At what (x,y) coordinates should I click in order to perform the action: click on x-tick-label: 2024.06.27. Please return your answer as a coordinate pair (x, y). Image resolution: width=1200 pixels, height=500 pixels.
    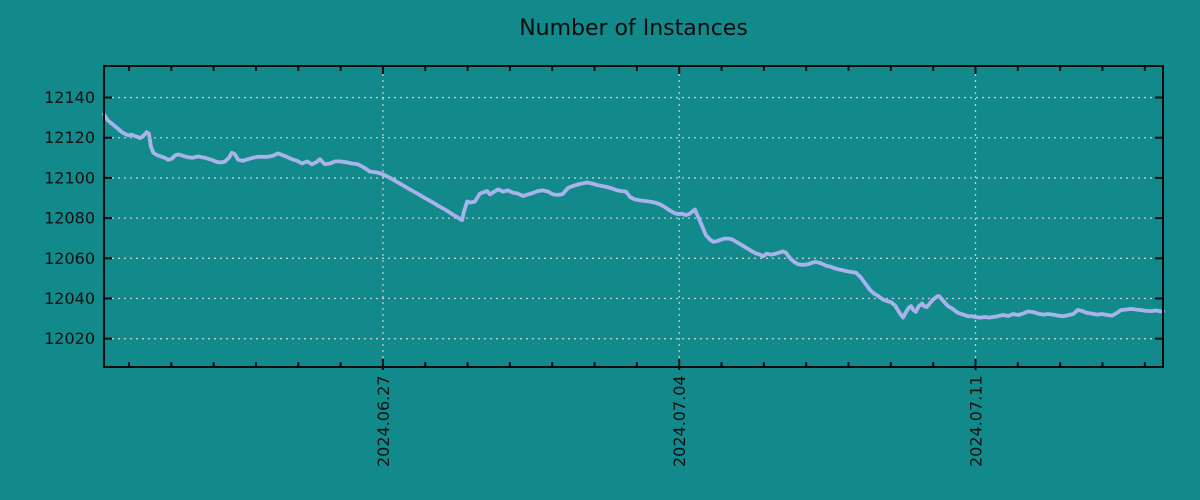
    Looking at the image, I should click on (383, 421).